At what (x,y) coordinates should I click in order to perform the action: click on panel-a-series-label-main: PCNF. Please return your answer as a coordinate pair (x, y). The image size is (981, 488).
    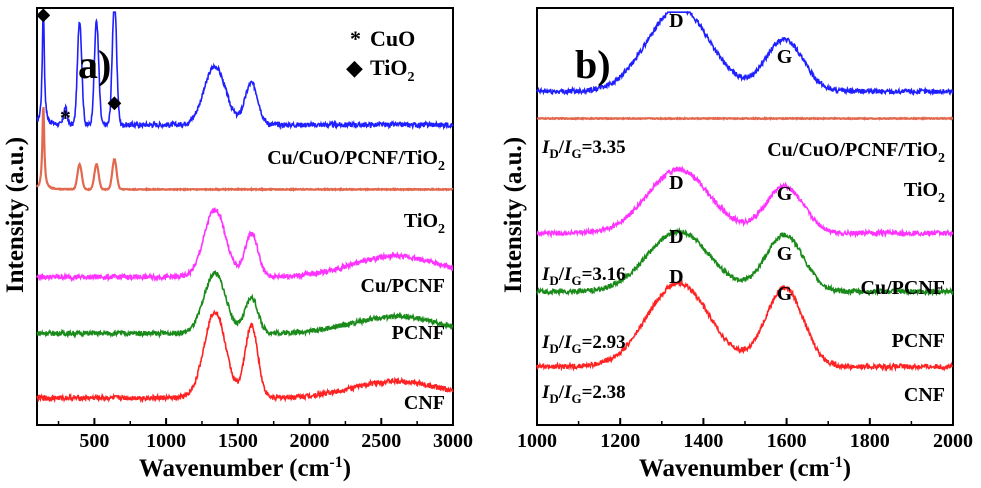
    Looking at the image, I should click on (418, 333).